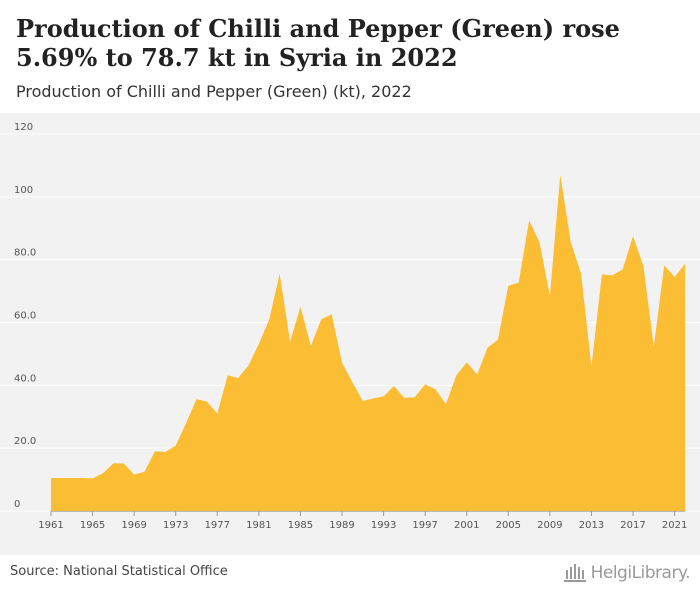 The height and width of the screenshot is (596, 700). I want to click on source-note: Source: National Statistical Office, so click(119, 571).